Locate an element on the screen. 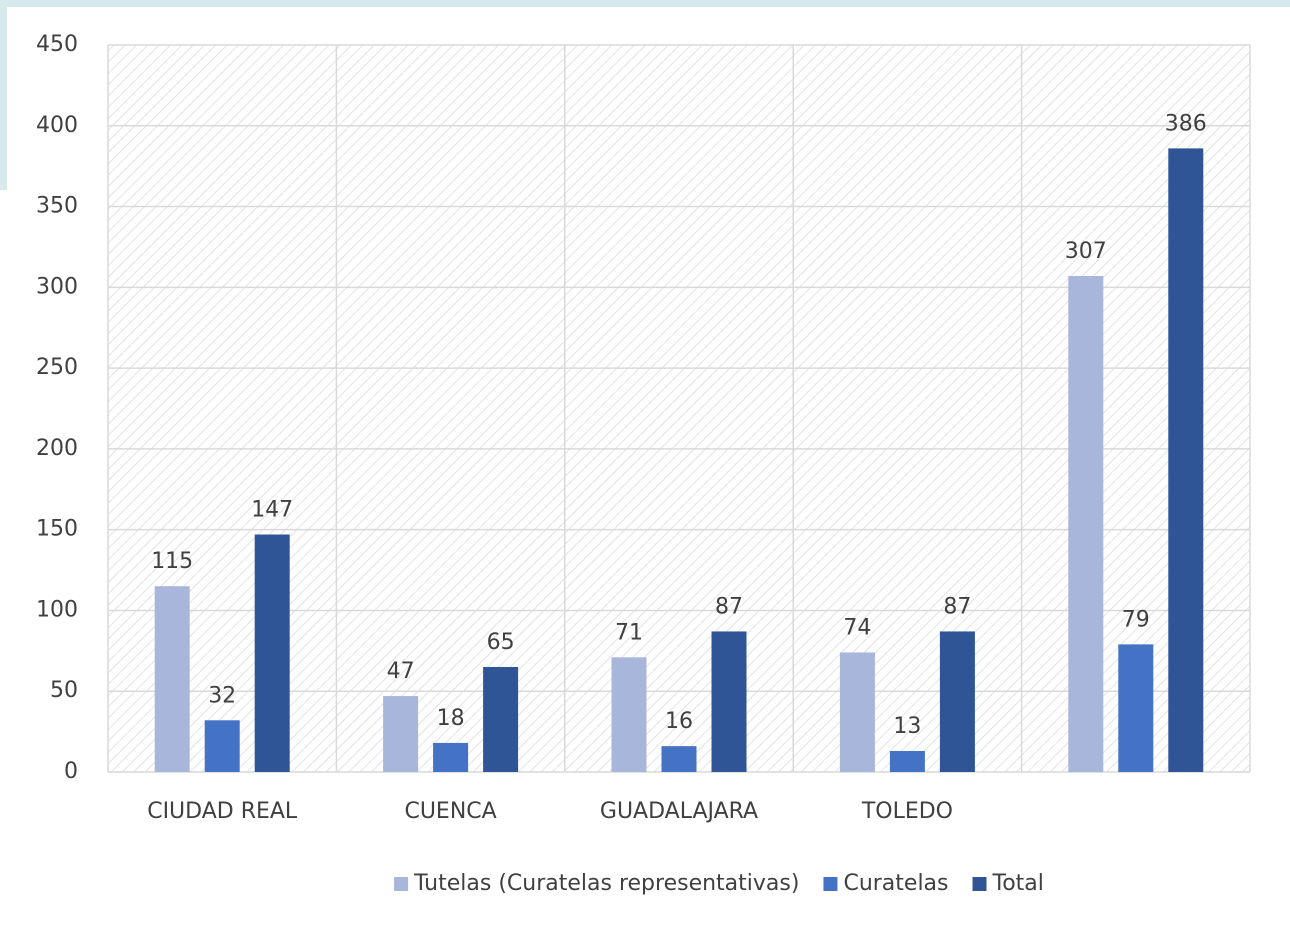 This screenshot has width=1290, height=935. data-label: 13 is located at coordinates (907, 726).